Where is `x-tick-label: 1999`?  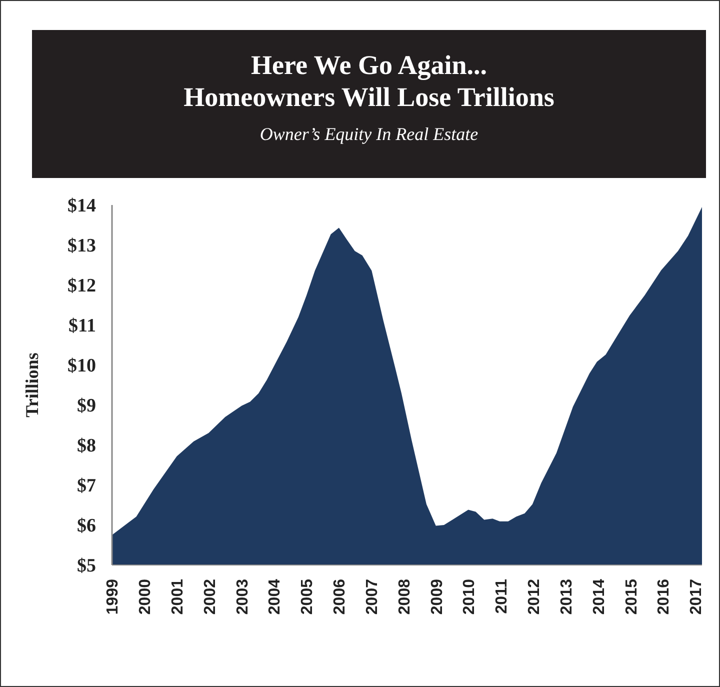 x-tick-label: 1999 is located at coordinates (113, 596).